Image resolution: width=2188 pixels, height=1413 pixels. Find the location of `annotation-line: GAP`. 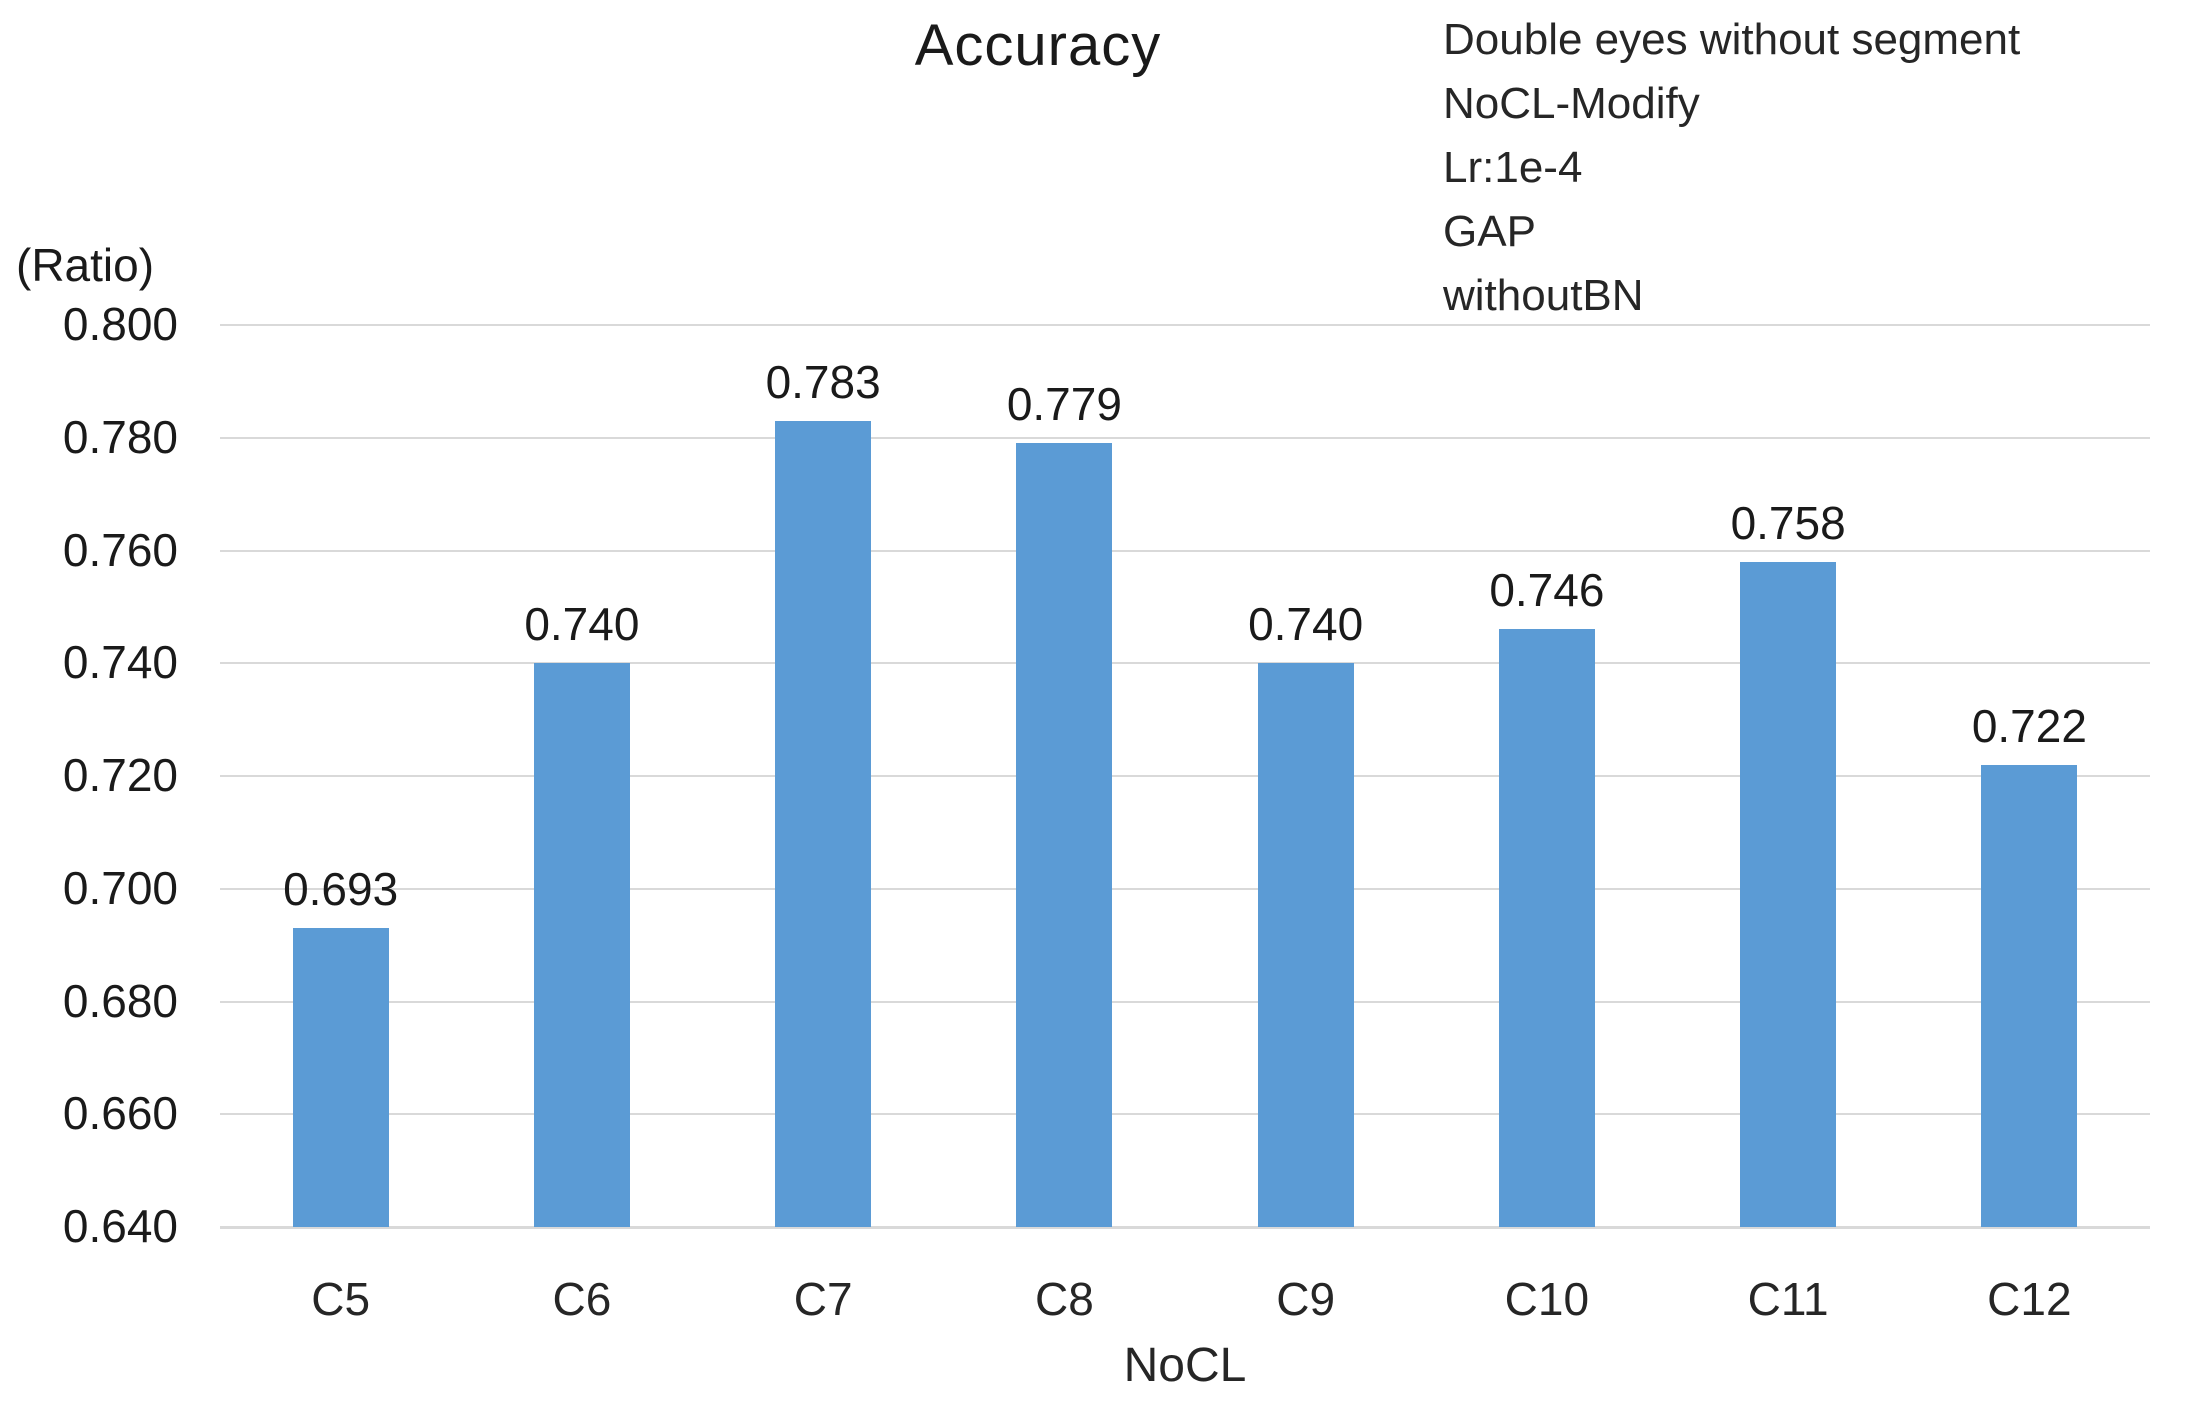

annotation-line: GAP is located at coordinates (1489, 231).